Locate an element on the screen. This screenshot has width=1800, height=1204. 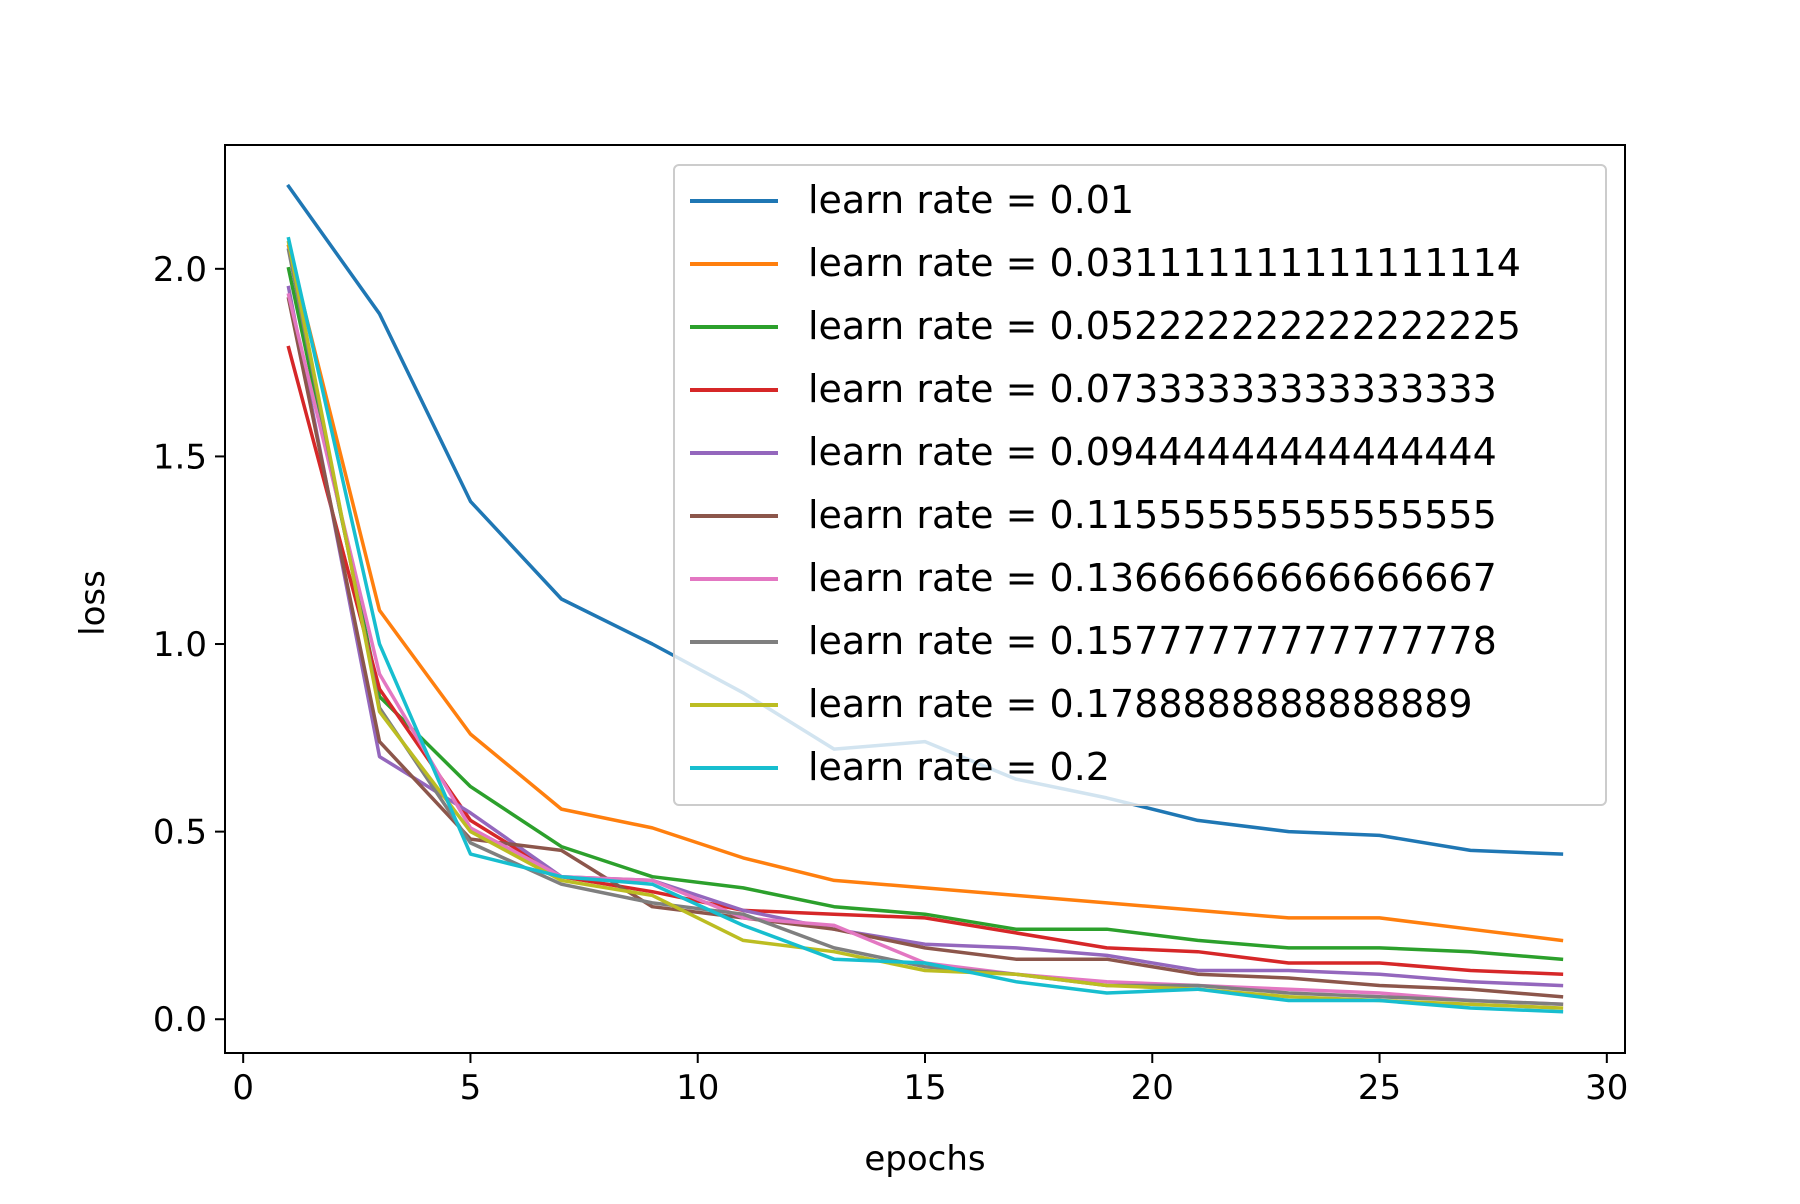
legend-label: learn rate = 0.07333333333333333 is located at coordinates (1152, 389).